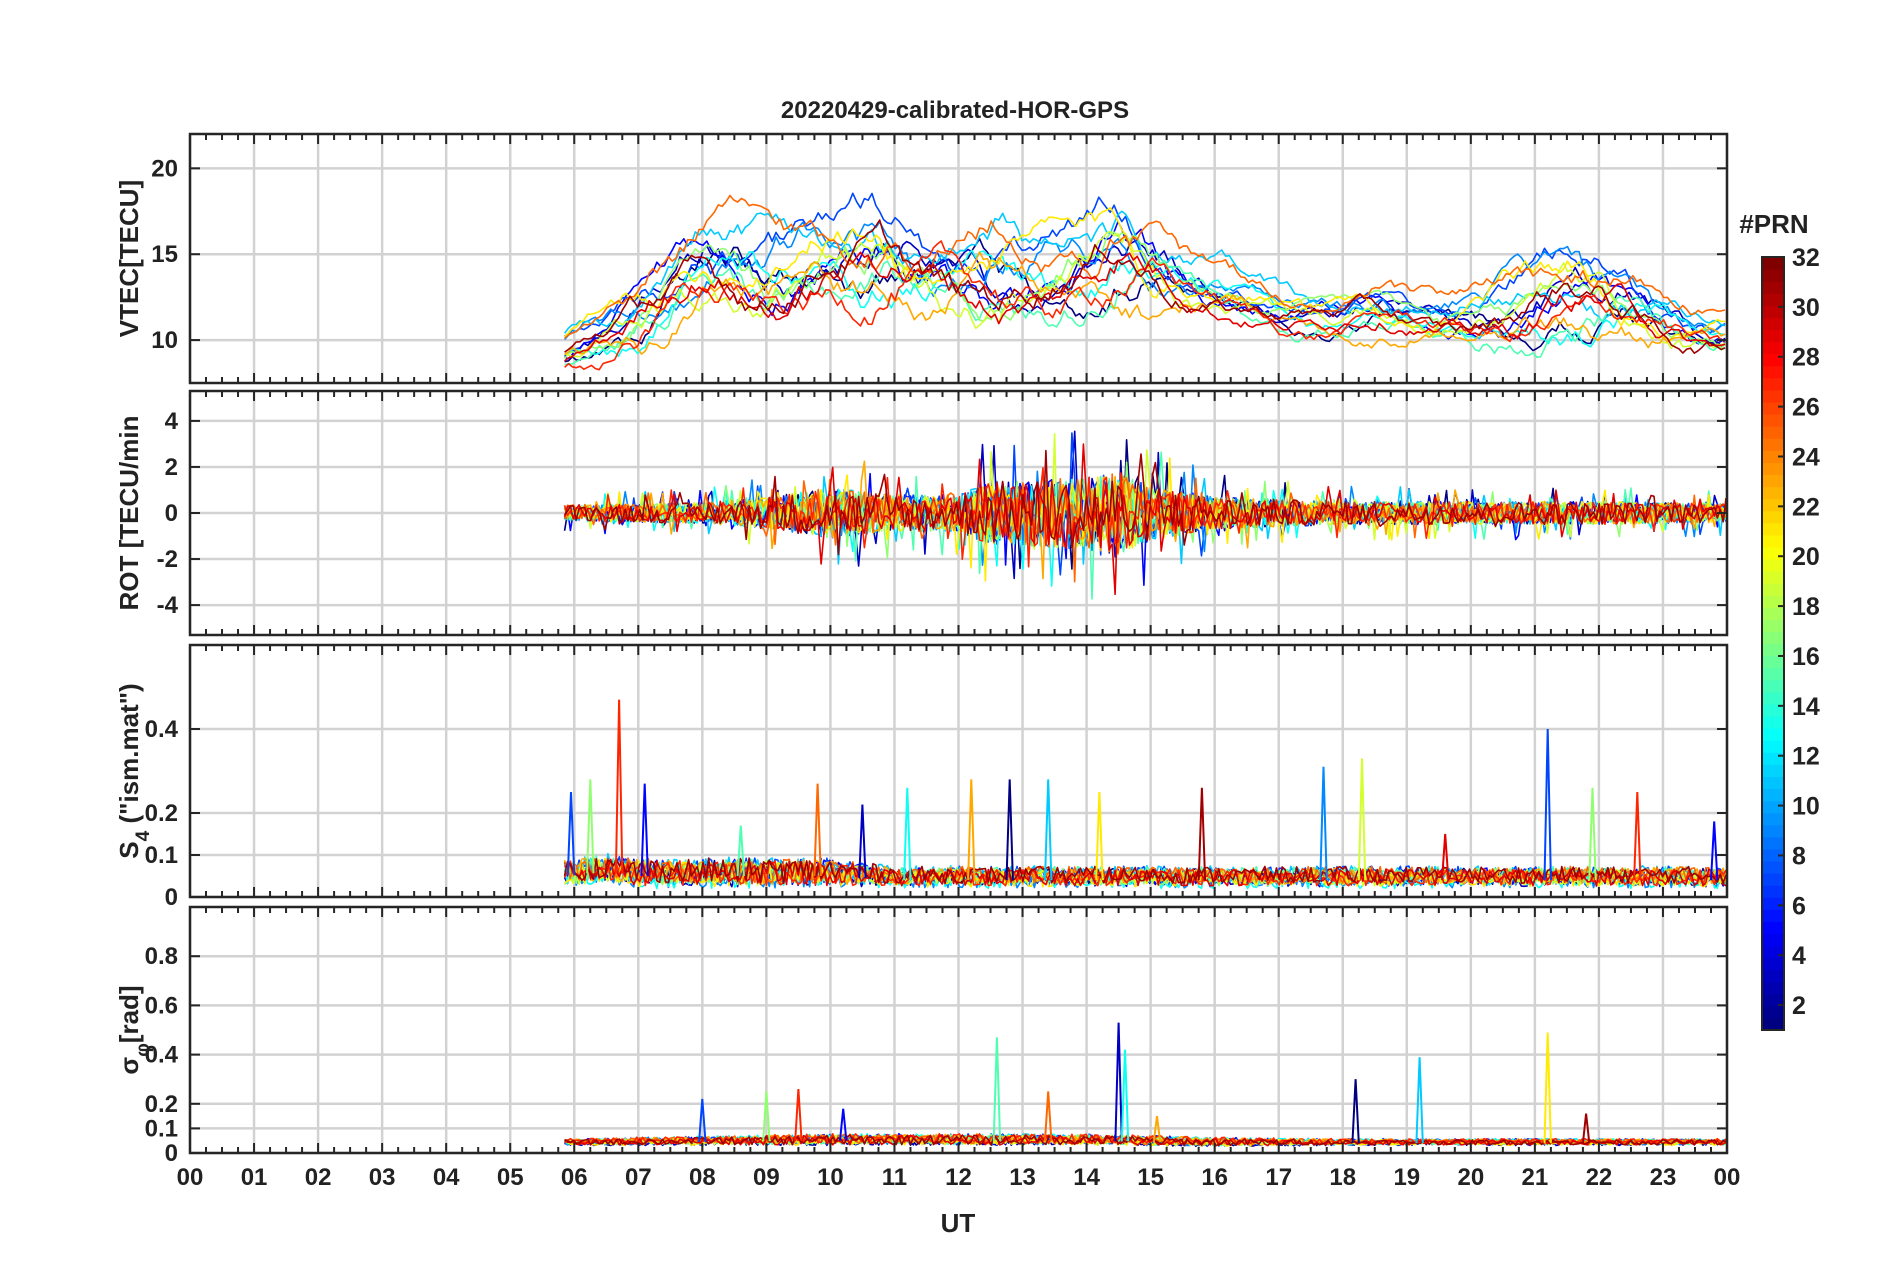 The width and height of the screenshot is (1902, 1272). What do you see at coordinates (162, 729) in the screenshot?
I see `y-tick-label: 0.4` at bounding box center [162, 729].